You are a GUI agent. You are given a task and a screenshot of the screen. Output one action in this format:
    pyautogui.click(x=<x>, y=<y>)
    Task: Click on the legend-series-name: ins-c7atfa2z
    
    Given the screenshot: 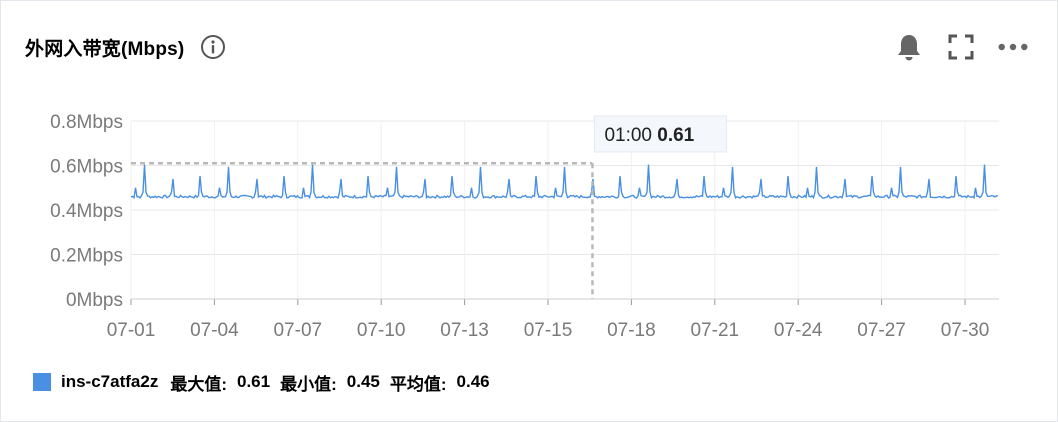 What is the action you would take?
    pyautogui.click(x=110, y=381)
    